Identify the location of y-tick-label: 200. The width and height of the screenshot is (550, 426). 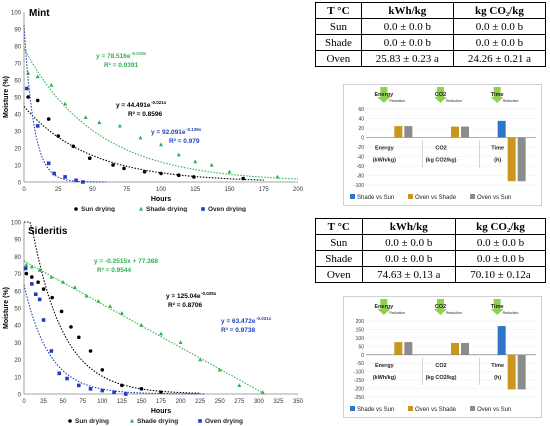
(360, 322).